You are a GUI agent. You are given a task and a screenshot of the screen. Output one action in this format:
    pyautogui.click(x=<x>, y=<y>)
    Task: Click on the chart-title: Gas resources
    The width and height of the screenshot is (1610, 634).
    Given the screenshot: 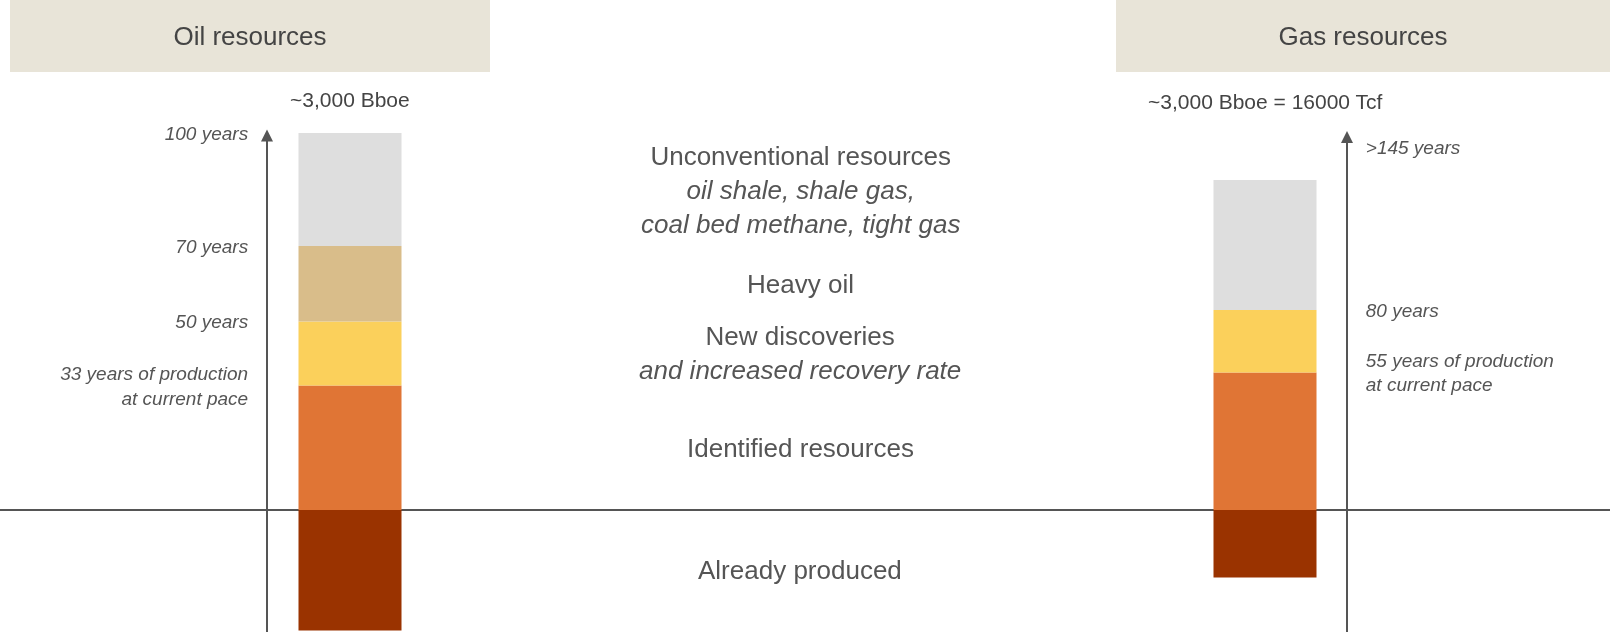 What is the action you would take?
    pyautogui.click(x=1363, y=36)
    